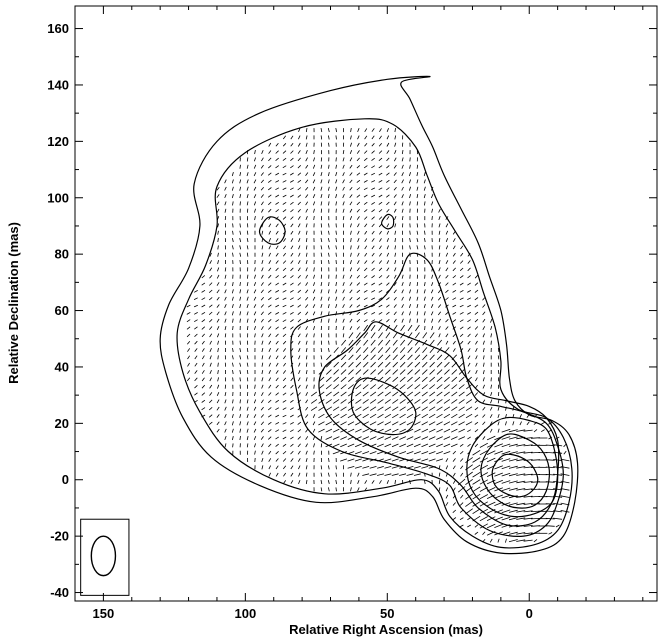 This screenshot has width=667, height=642. Describe the element at coordinates (62, 423) in the screenshot. I see `y-tick-label: 20` at that location.